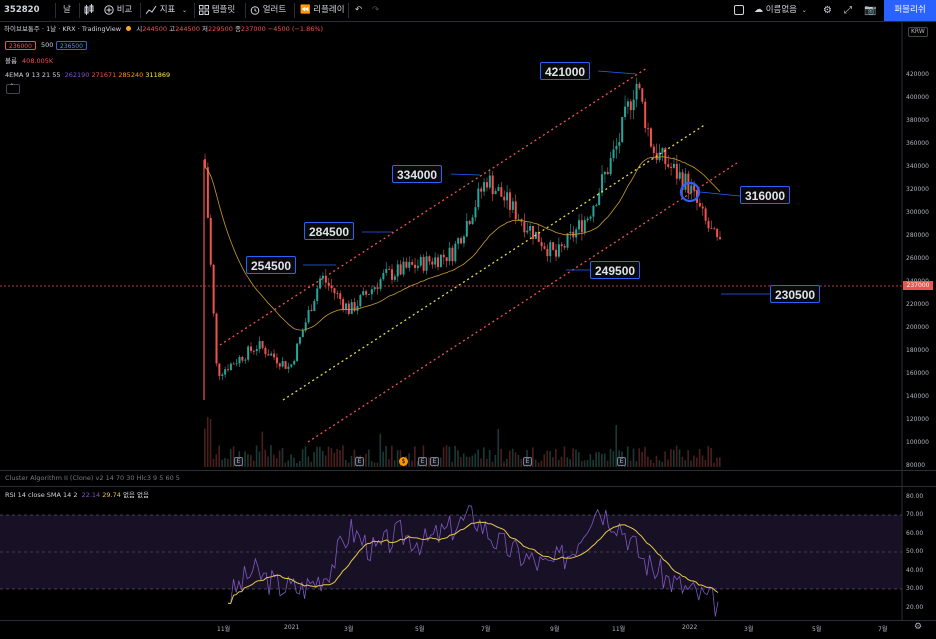 The height and width of the screenshot is (639, 936). What do you see at coordinates (486, 629) in the screenshot?
I see `time-tick-label: 7월` at bounding box center [486, 629].